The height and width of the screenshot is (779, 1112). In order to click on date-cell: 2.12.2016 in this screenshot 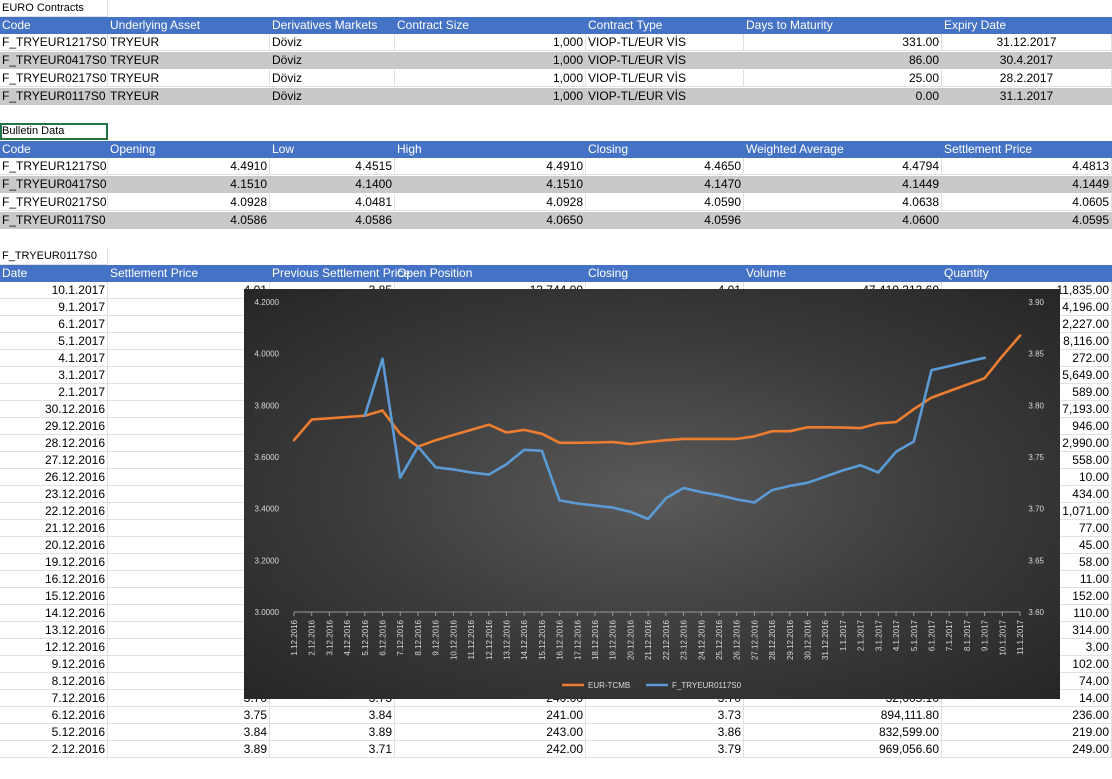, I will do `click(54, 749)`.